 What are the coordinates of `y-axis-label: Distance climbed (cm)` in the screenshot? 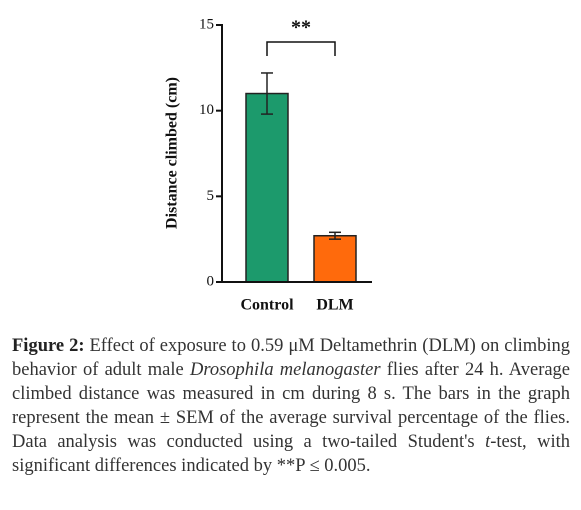 It's located at (172, 153).